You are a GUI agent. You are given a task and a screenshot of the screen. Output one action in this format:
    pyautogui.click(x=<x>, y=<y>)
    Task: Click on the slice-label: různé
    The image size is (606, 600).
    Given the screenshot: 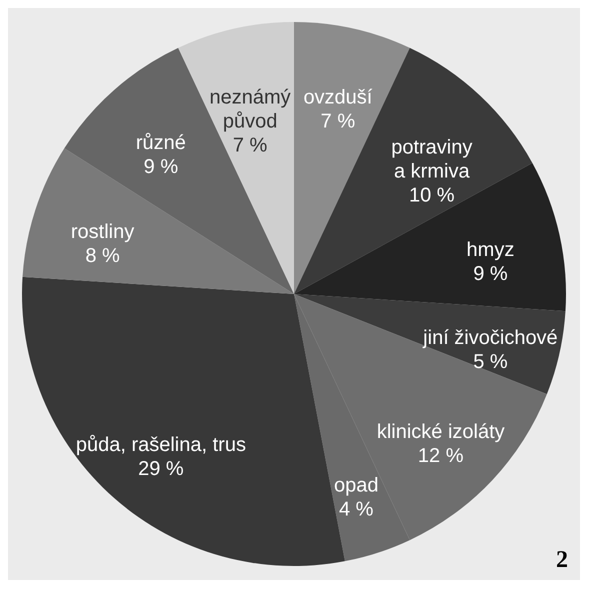 What is the action you would take?
    pyautogui.click(x=161, y=143)
    